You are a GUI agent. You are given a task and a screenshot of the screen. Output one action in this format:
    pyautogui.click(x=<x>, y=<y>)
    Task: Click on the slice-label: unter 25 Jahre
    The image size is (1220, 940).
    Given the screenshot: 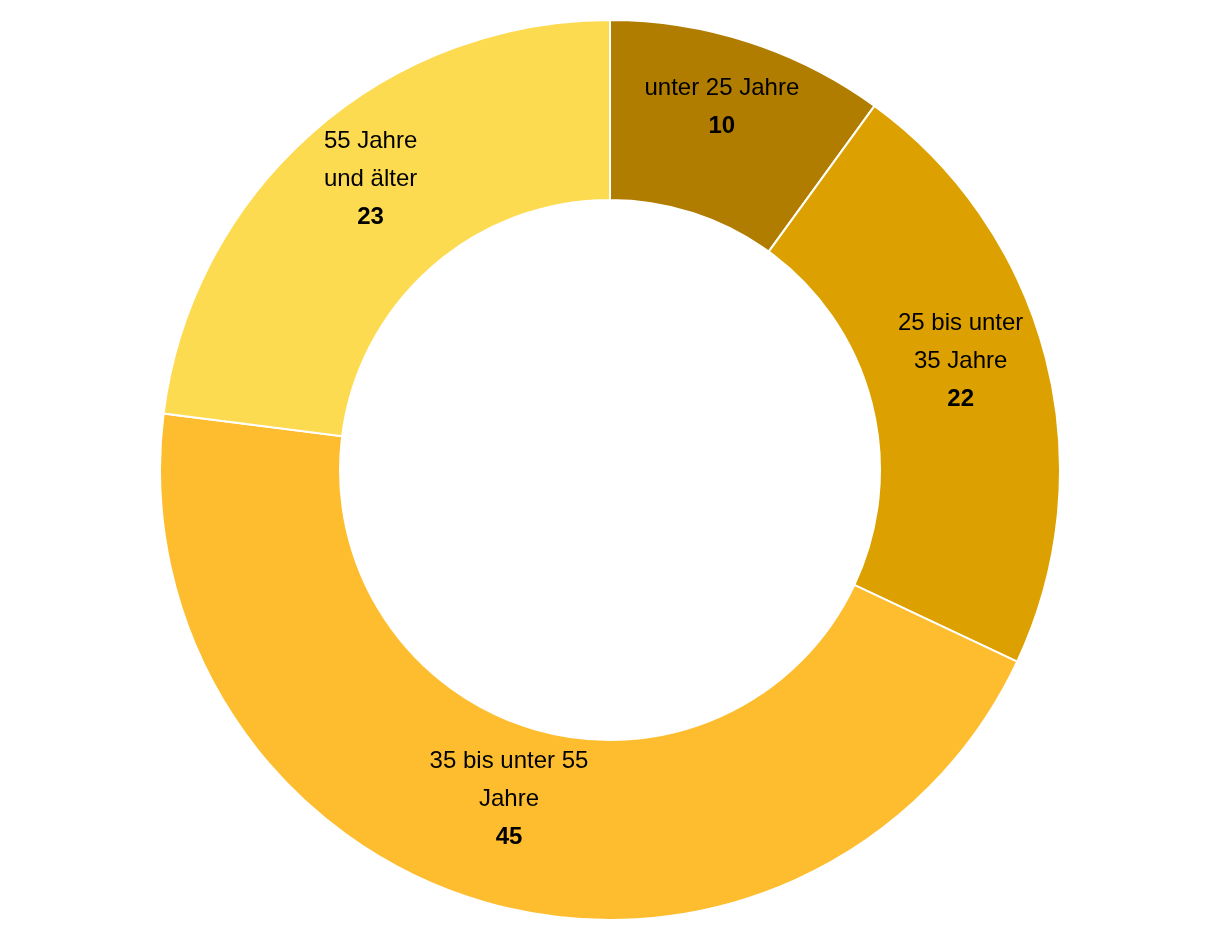 What is the action you would take?
    pyautogui.click(x=722, y=86)
    